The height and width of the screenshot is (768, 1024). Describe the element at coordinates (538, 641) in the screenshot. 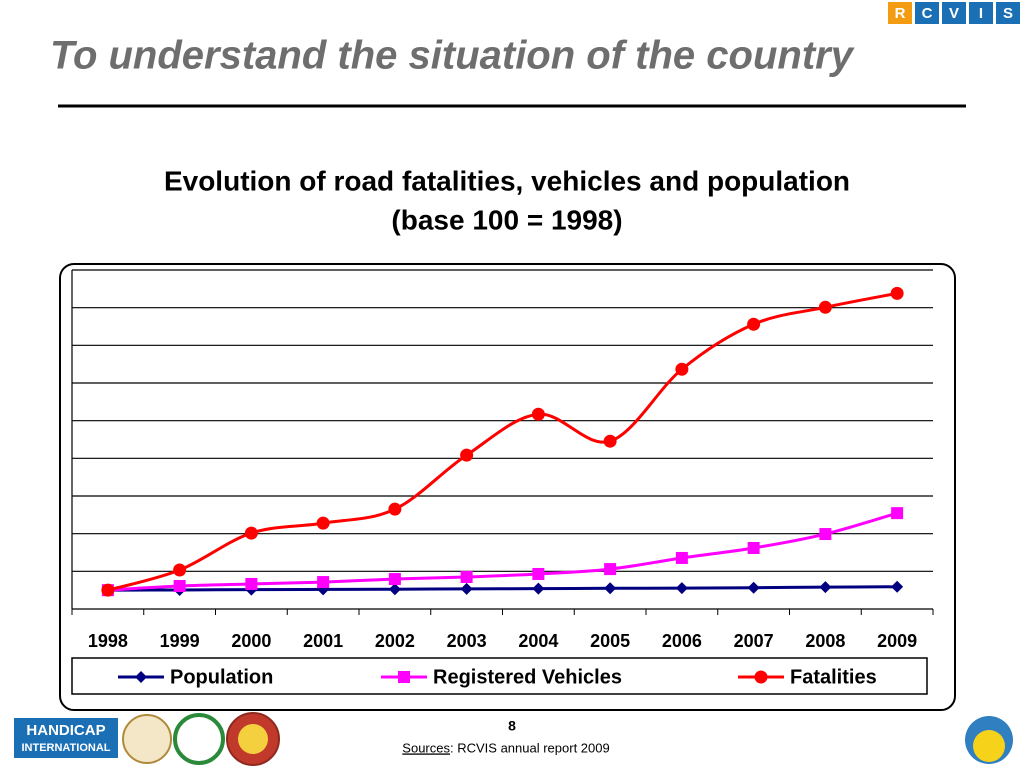

I see `x-tick-label: 2004` at that location.